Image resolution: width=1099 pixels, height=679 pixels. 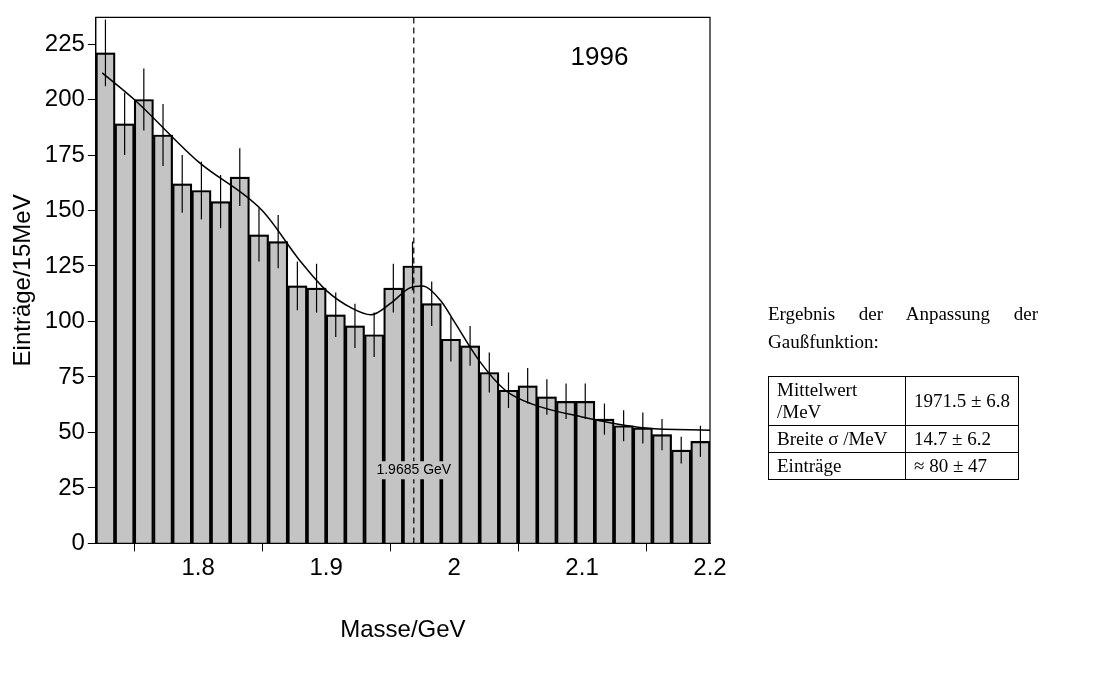 I want to click on y-tick-label: 225, so click(x=64, y=42).